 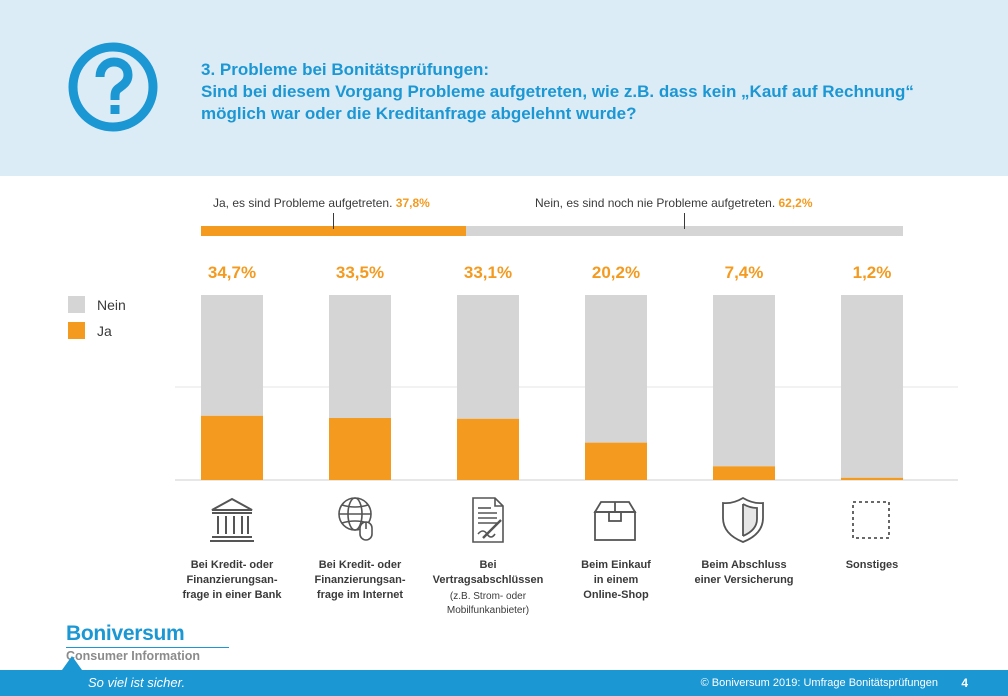 What do you see at coordinates (487, 520) in the screenshot?
I see `contract-icon` at bounding box center [487, 520].